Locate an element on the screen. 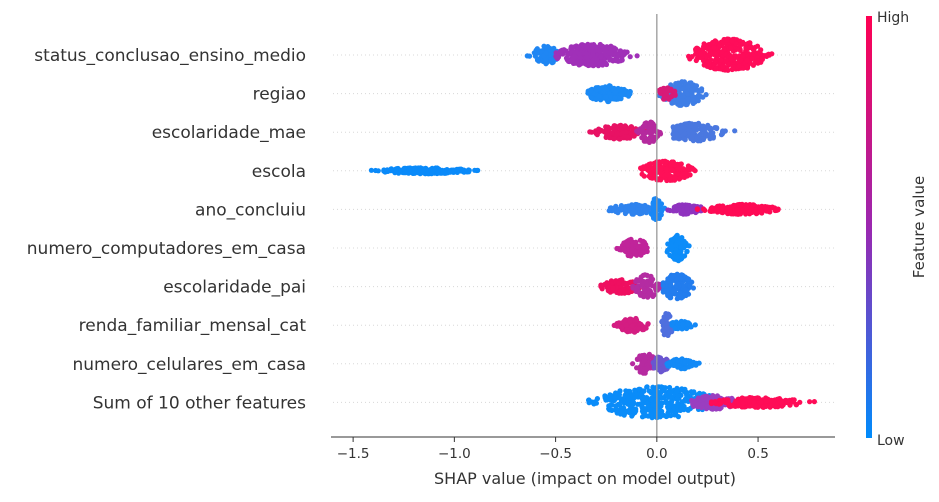 The width and height of the screenshot is (939, 502). feature-label-ano-concluiu: ano_concluiu is located at coordinates (250, 210).